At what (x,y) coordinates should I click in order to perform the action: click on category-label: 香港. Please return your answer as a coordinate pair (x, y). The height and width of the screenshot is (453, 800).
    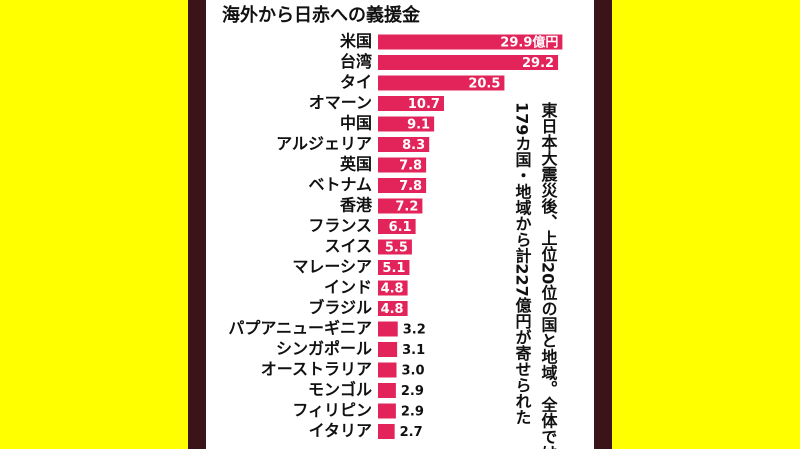
    Looking at the image, I should click on (356, 205).